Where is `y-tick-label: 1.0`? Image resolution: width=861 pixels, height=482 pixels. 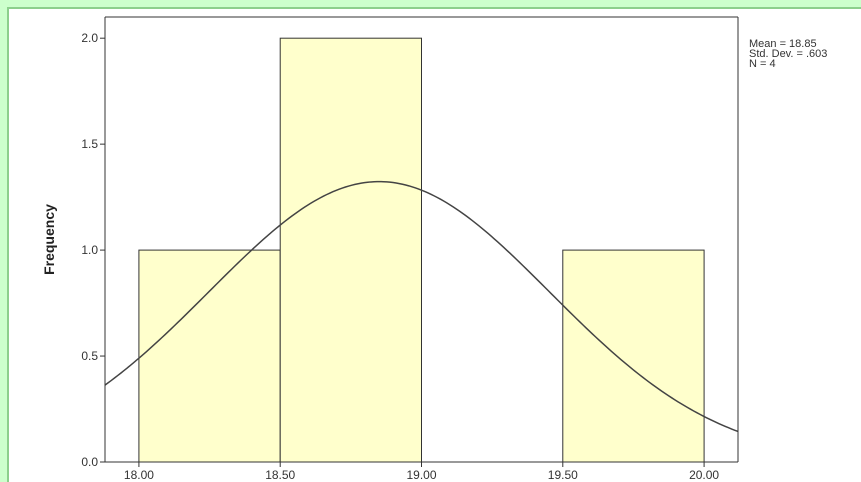
y-tick-label: 1.0 is located at coordinates (89, 250).